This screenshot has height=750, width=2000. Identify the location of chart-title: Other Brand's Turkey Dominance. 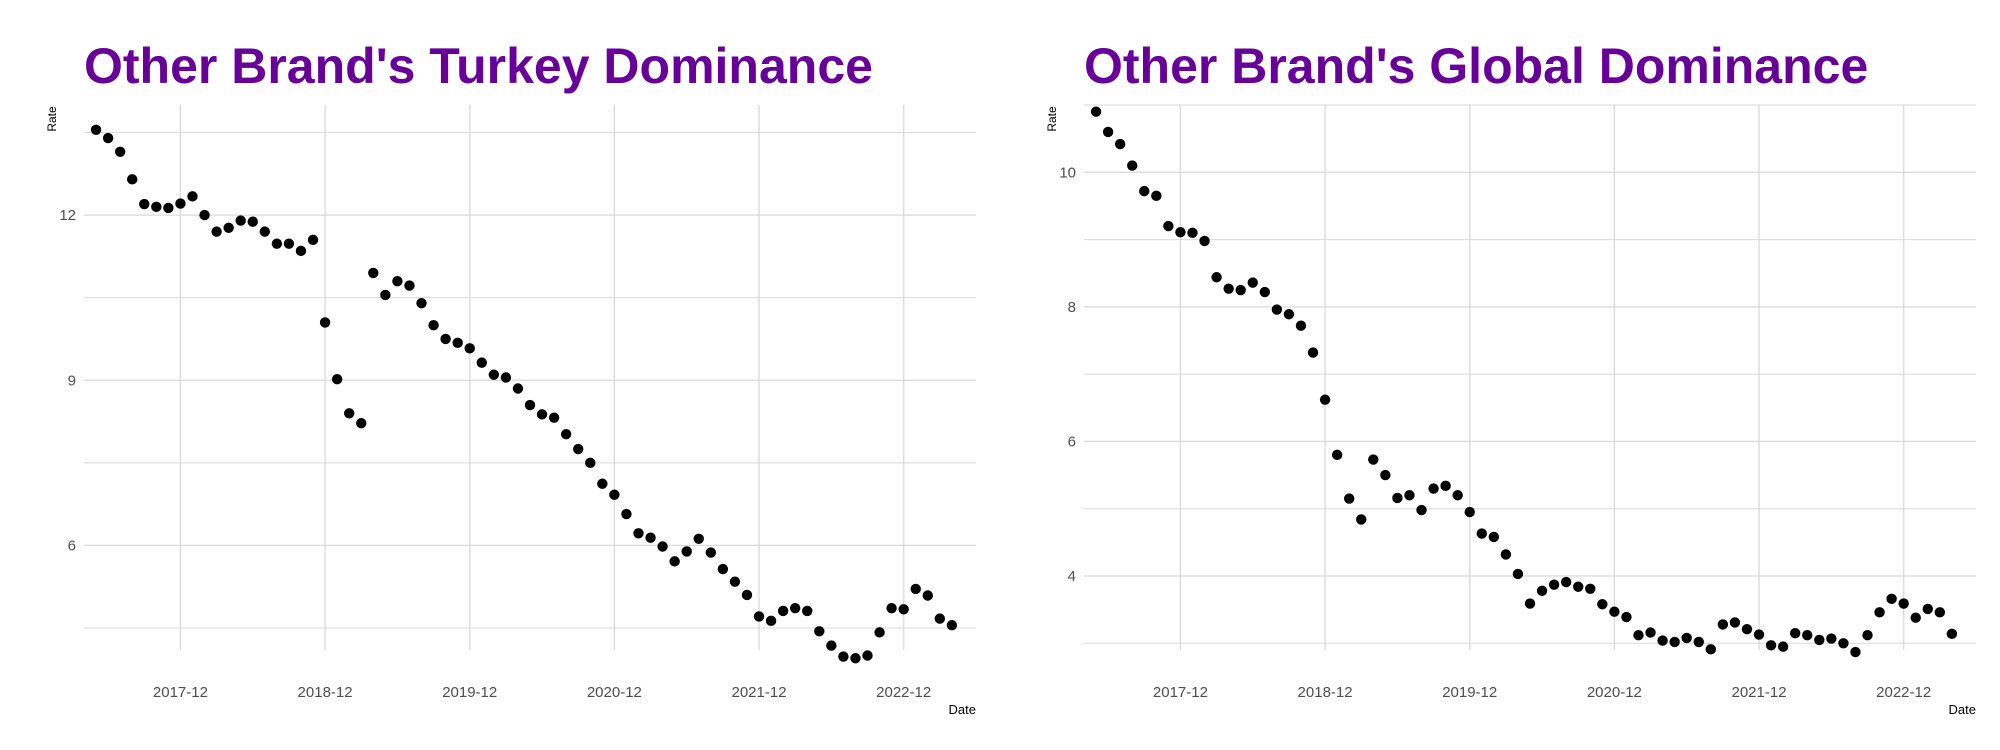
(478, 66).